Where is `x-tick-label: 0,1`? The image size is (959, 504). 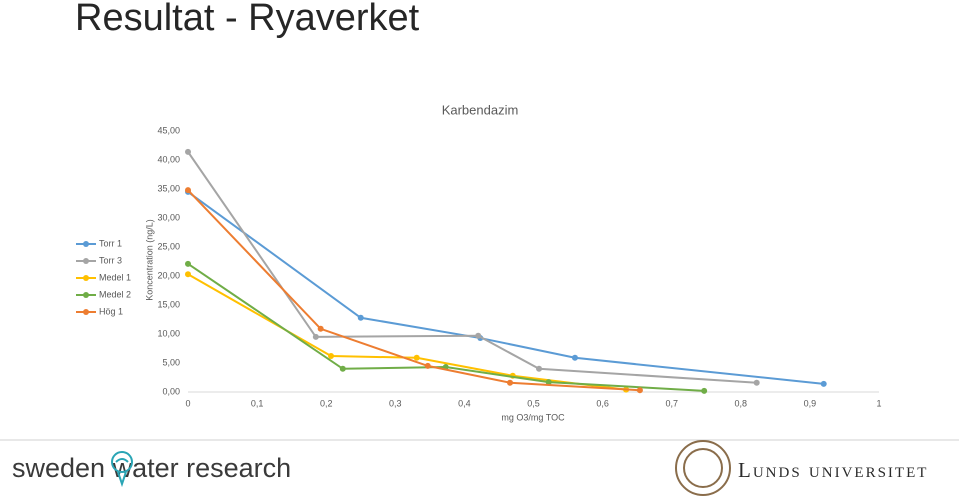
x-tick-label: 0,1 is located at coordinates (257, 403).